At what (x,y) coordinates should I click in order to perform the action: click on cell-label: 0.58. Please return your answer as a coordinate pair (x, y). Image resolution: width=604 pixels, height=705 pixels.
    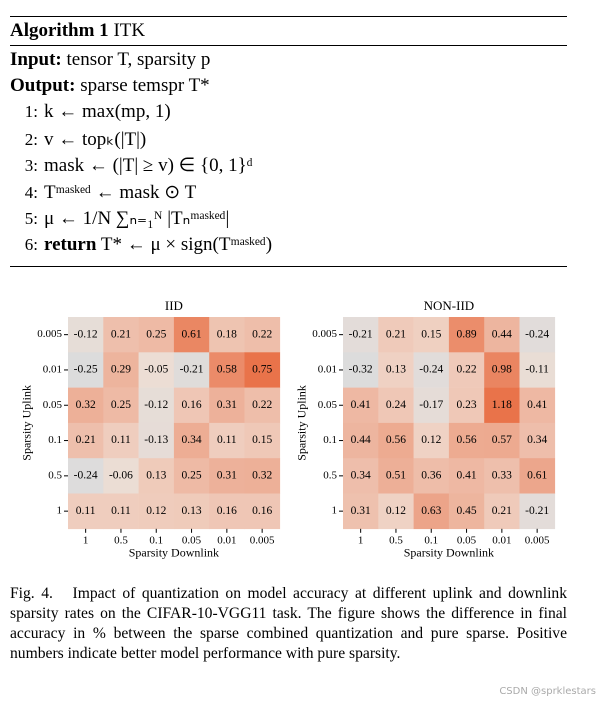
    Looking at the image, I should click on (227, 370).